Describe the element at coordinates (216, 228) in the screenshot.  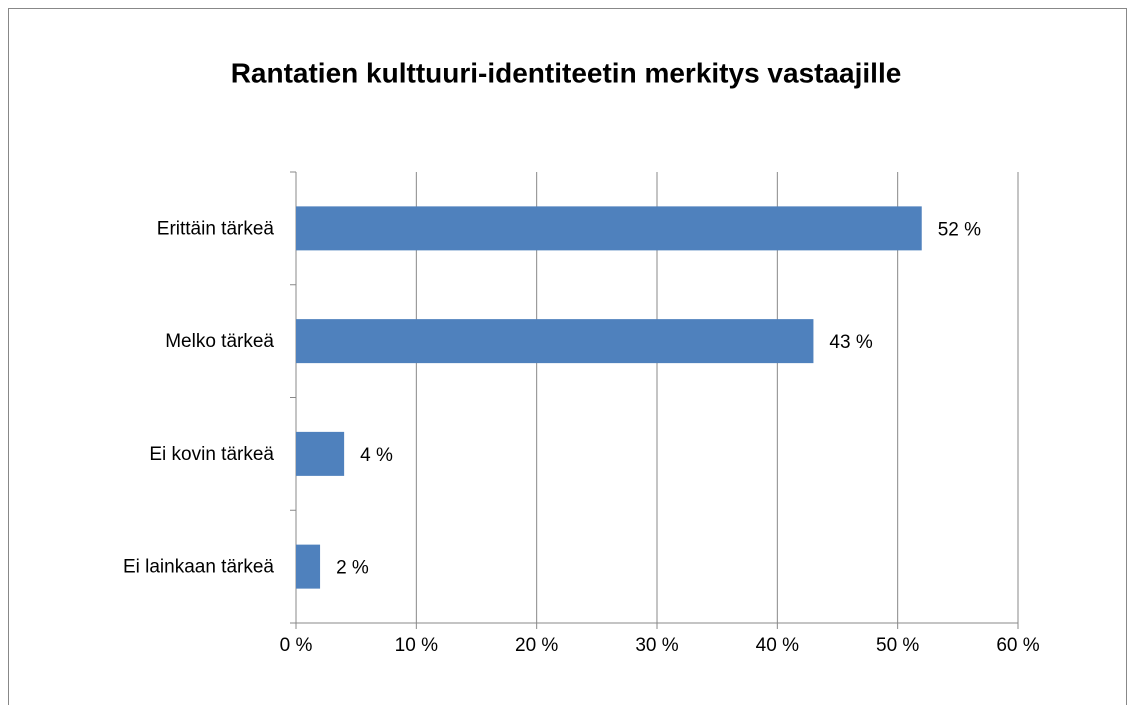
I see `y-tick-label: Erittäin tärkeä` at that location.